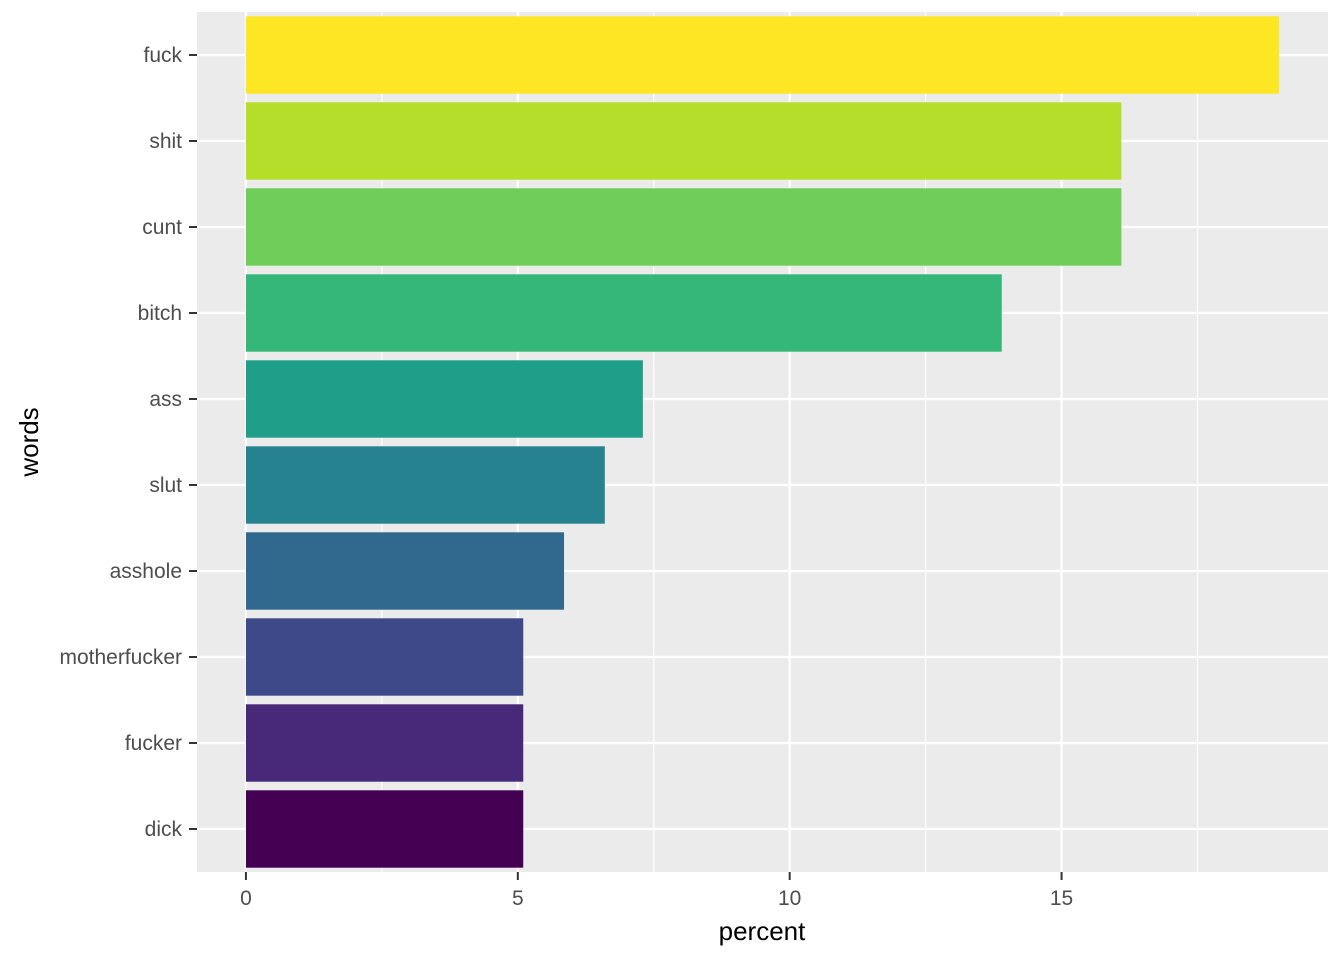  I want to click on y-tick-label-shit: shit, so click(165, 141).